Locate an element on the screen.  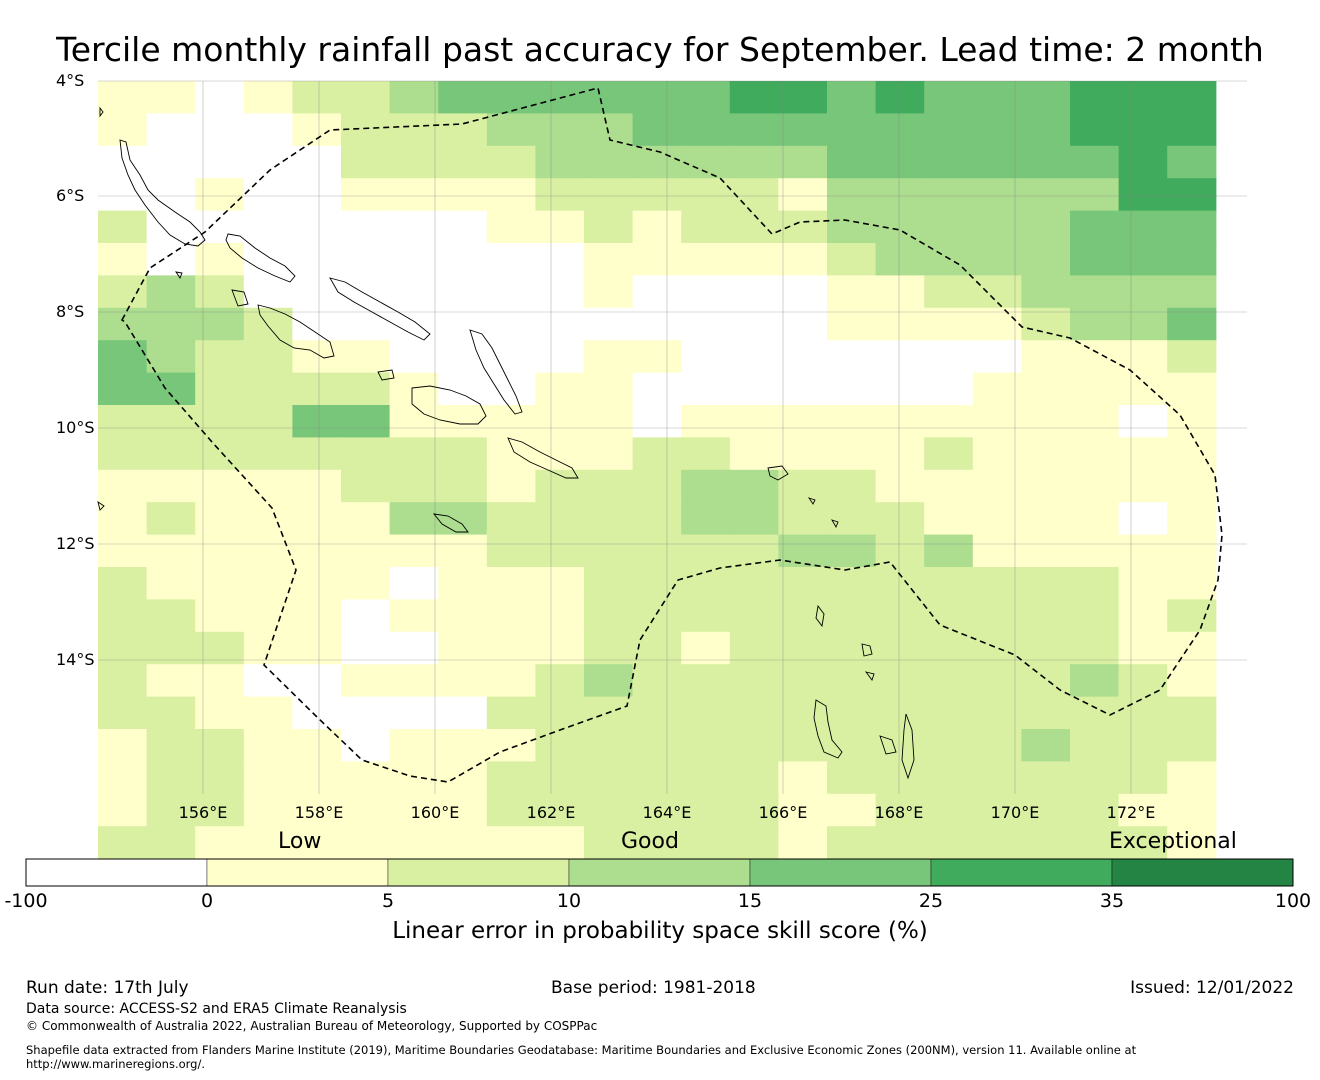
lat-label-10s: 10°S is located at coordinates (75, 427).